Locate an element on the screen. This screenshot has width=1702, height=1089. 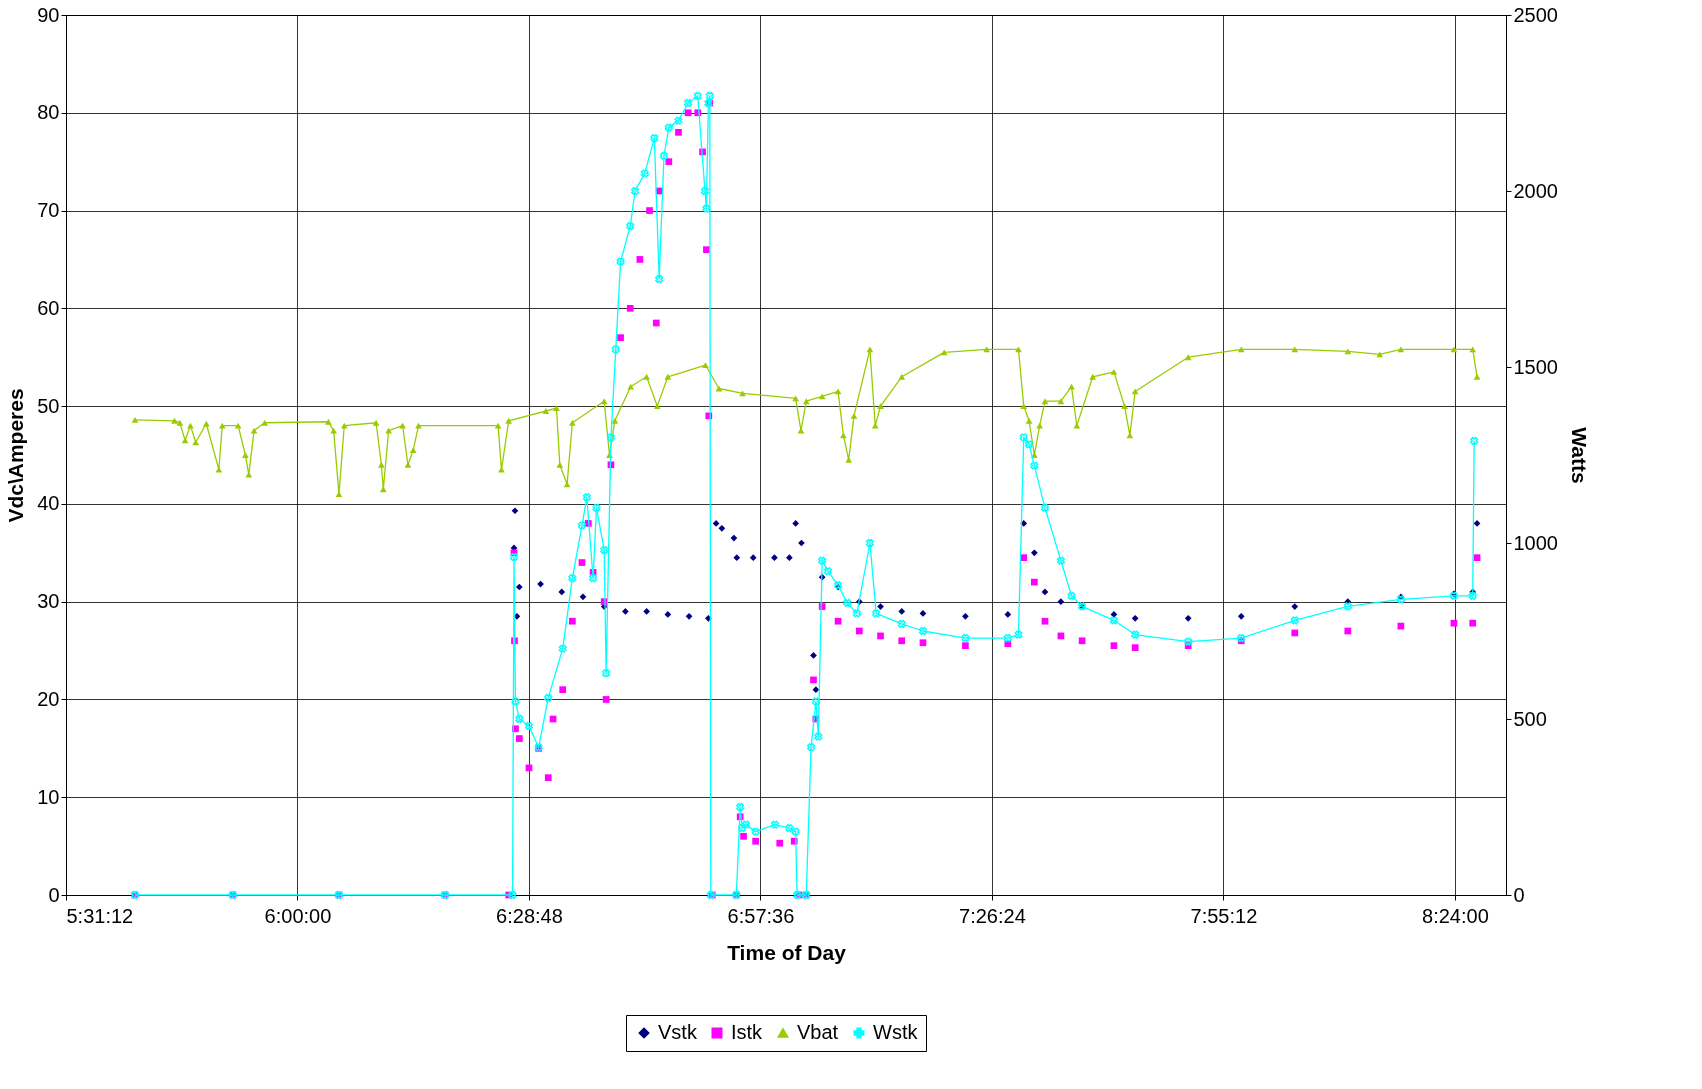
x-tick-label: 6:57:36 is located at coordinates (761, 915).